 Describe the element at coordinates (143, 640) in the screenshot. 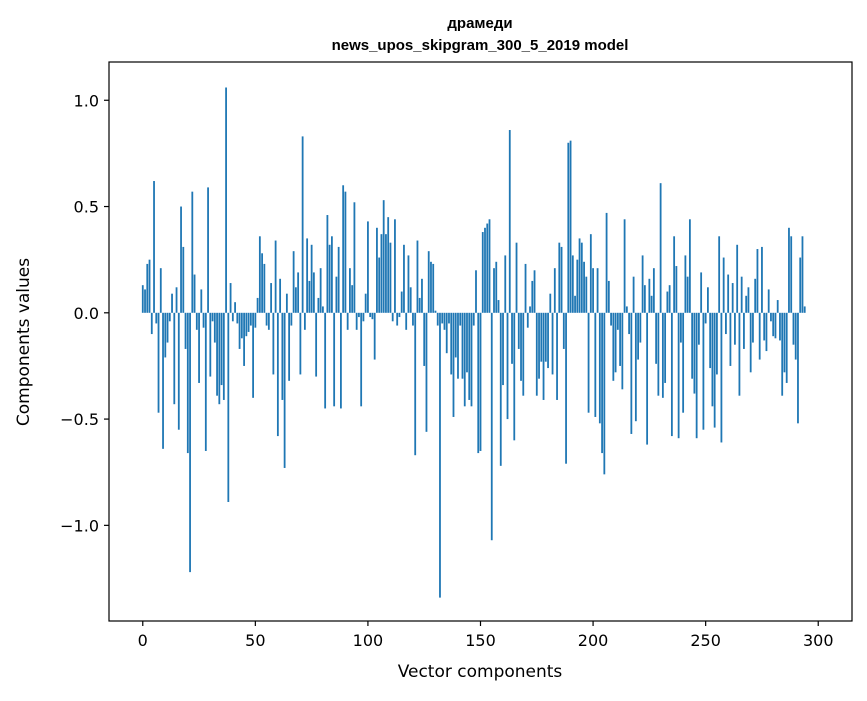

I see `x-tick-label: 0` at that location.